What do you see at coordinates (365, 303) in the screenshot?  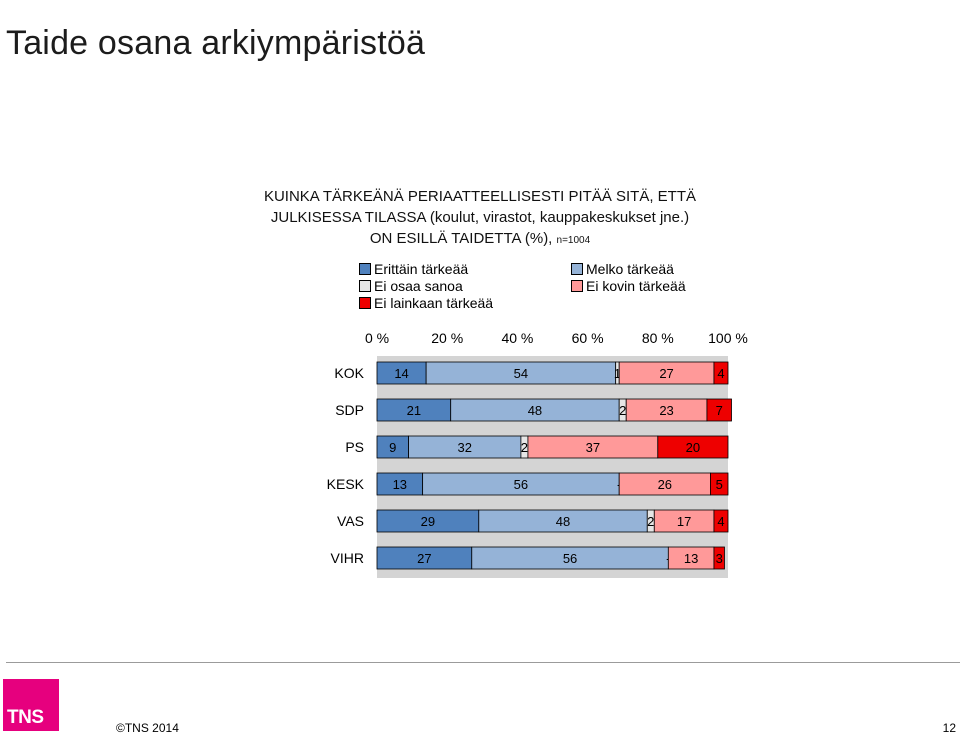 I see `legend-swatch-ei-lainkaan` at bounding box center [365, 303].